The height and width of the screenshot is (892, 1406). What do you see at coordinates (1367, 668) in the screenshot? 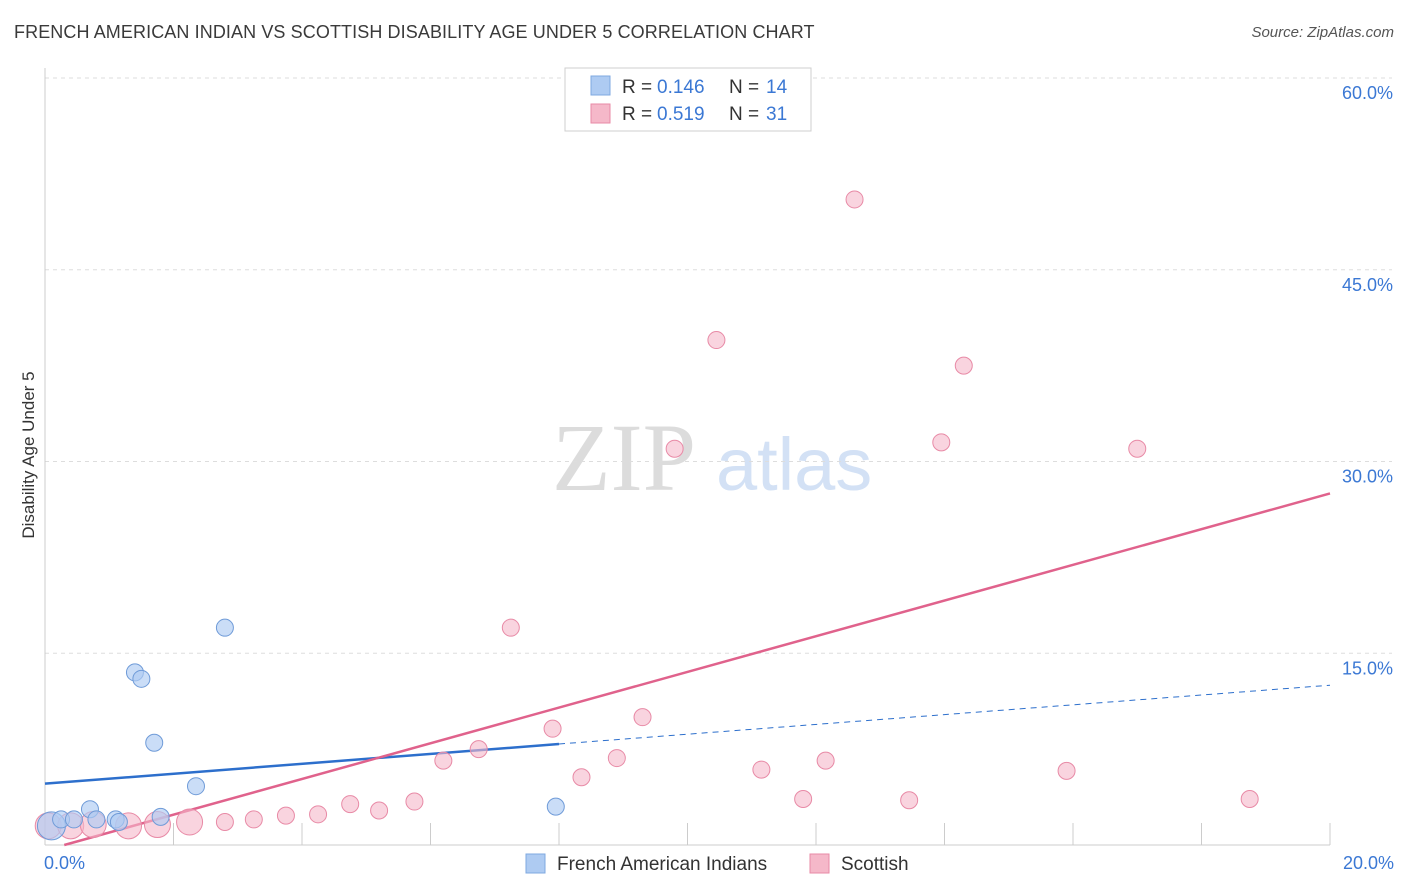
I see `y-tick-label-15: 15.0%` at bounding box center [1367, 668].